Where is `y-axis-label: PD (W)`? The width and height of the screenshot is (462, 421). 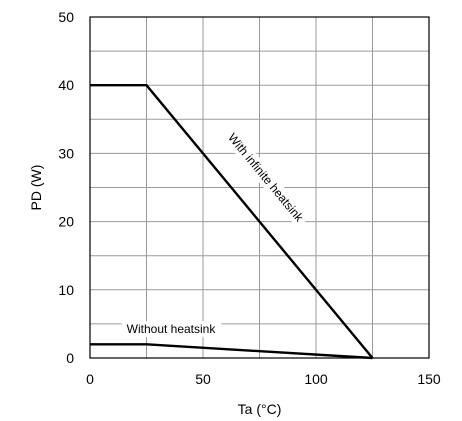
y-axis-label: PD (W) is located at coordinates (36, 188).